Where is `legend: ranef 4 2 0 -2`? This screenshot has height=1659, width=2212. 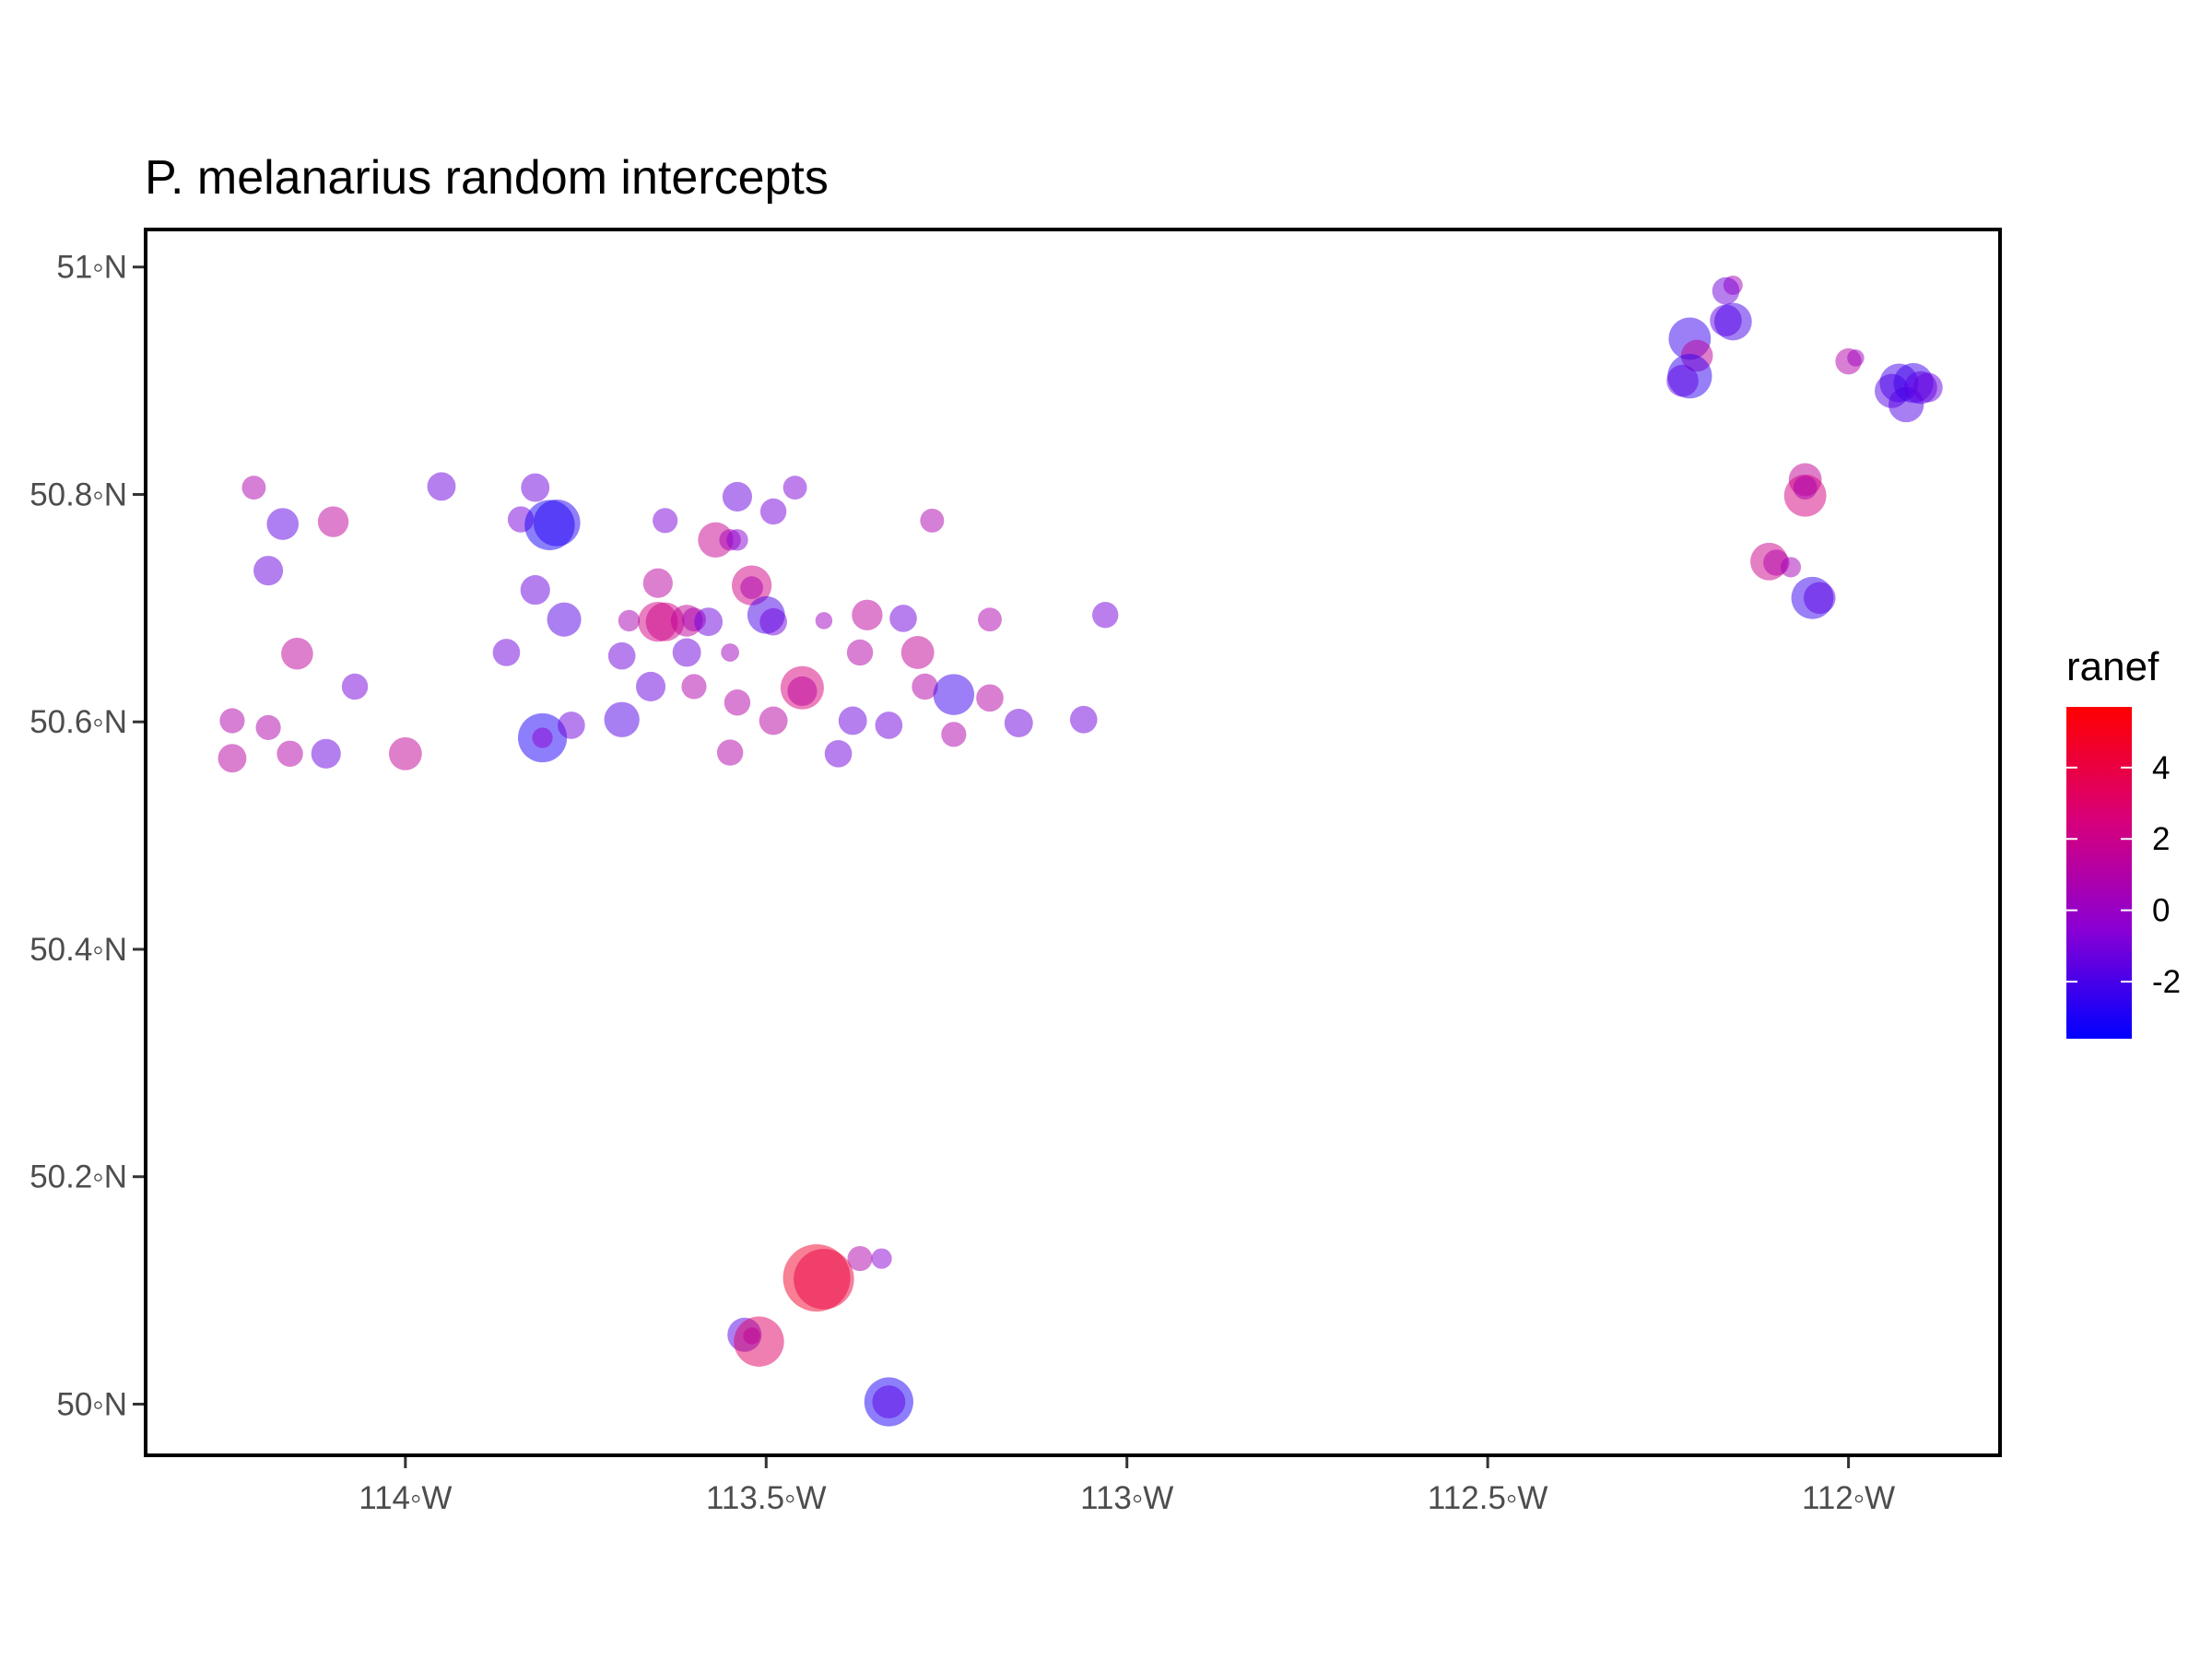 legend: ranef 4 2 0 -2 is located at coordinates (2123, 841).